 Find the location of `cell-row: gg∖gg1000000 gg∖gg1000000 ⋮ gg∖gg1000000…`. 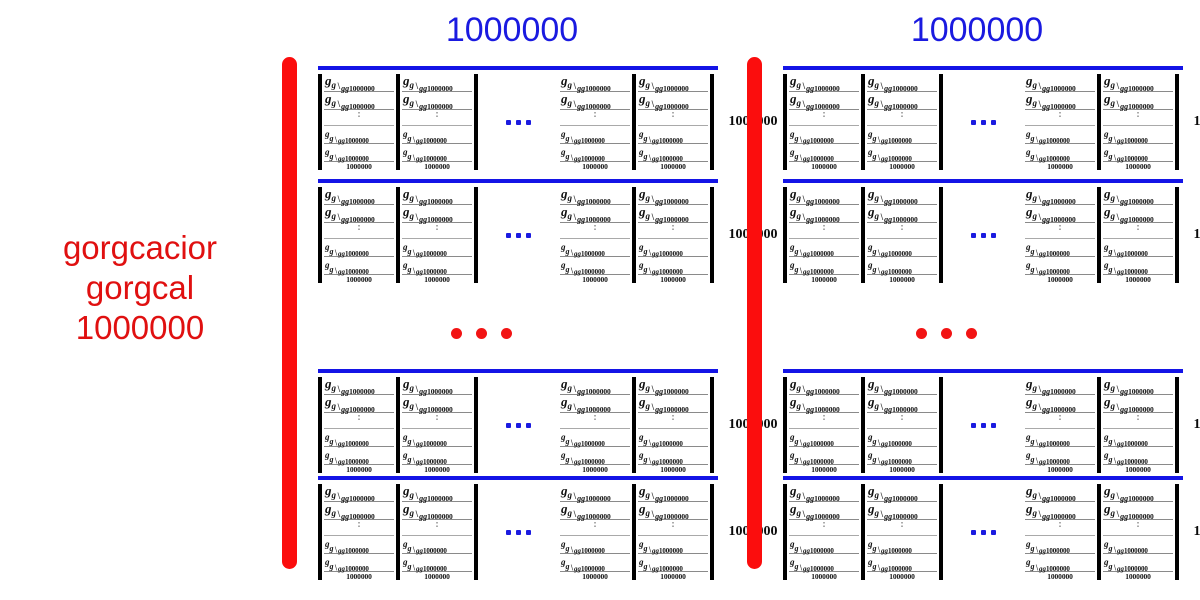

cell-row: gg∖gg1000000 gg∖gg1000000 ⋮ gg∖gg1000000… is located at coordinates (991, 122).